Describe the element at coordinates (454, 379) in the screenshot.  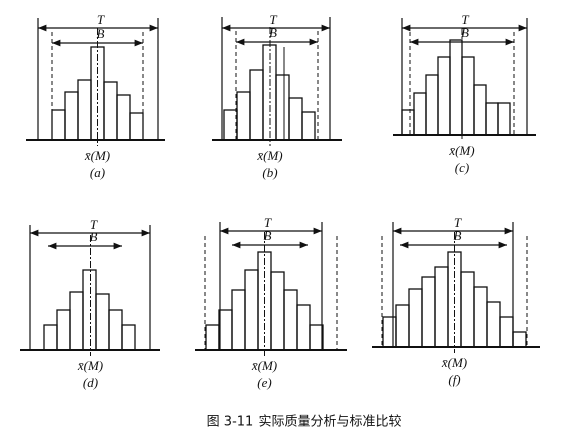
I see `panel-label: (f)` at that location.